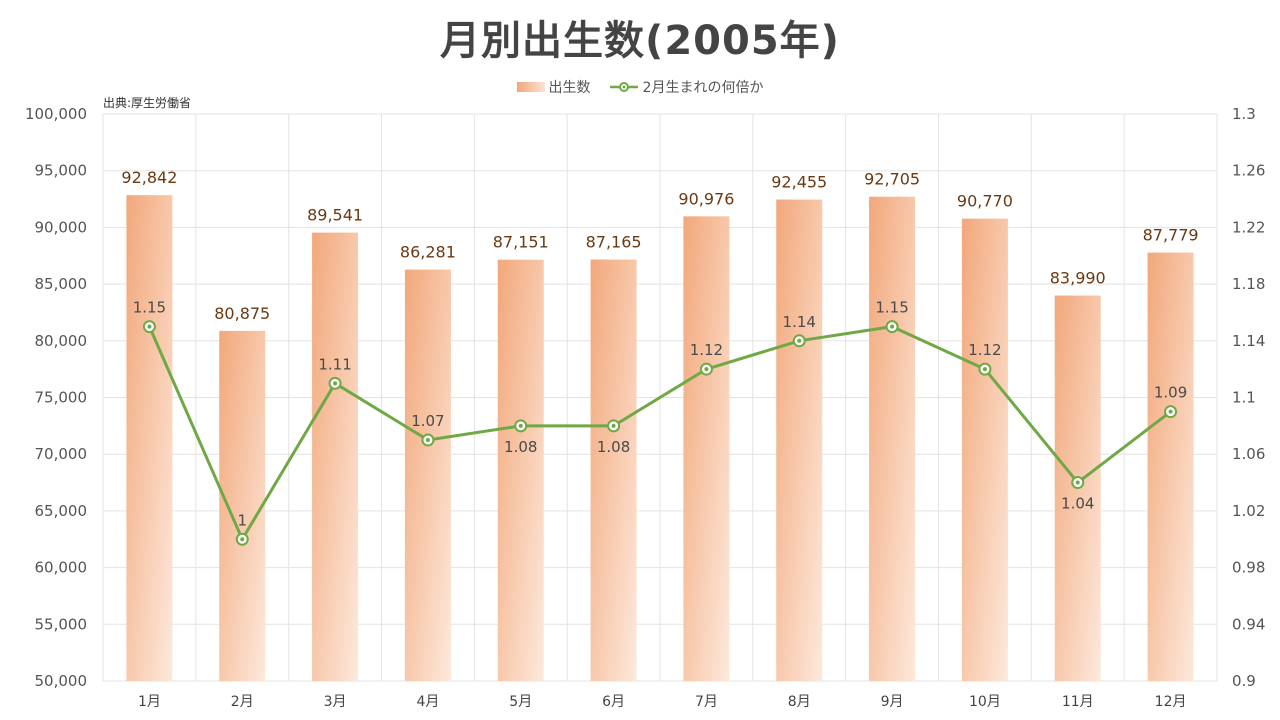 The height and width of the screenshot is (720, 1280). What do you see at coordinates (335, 702) in the screenshot?
I see `x-axis-tick-label: 3月` at bounding box center [335, 702].